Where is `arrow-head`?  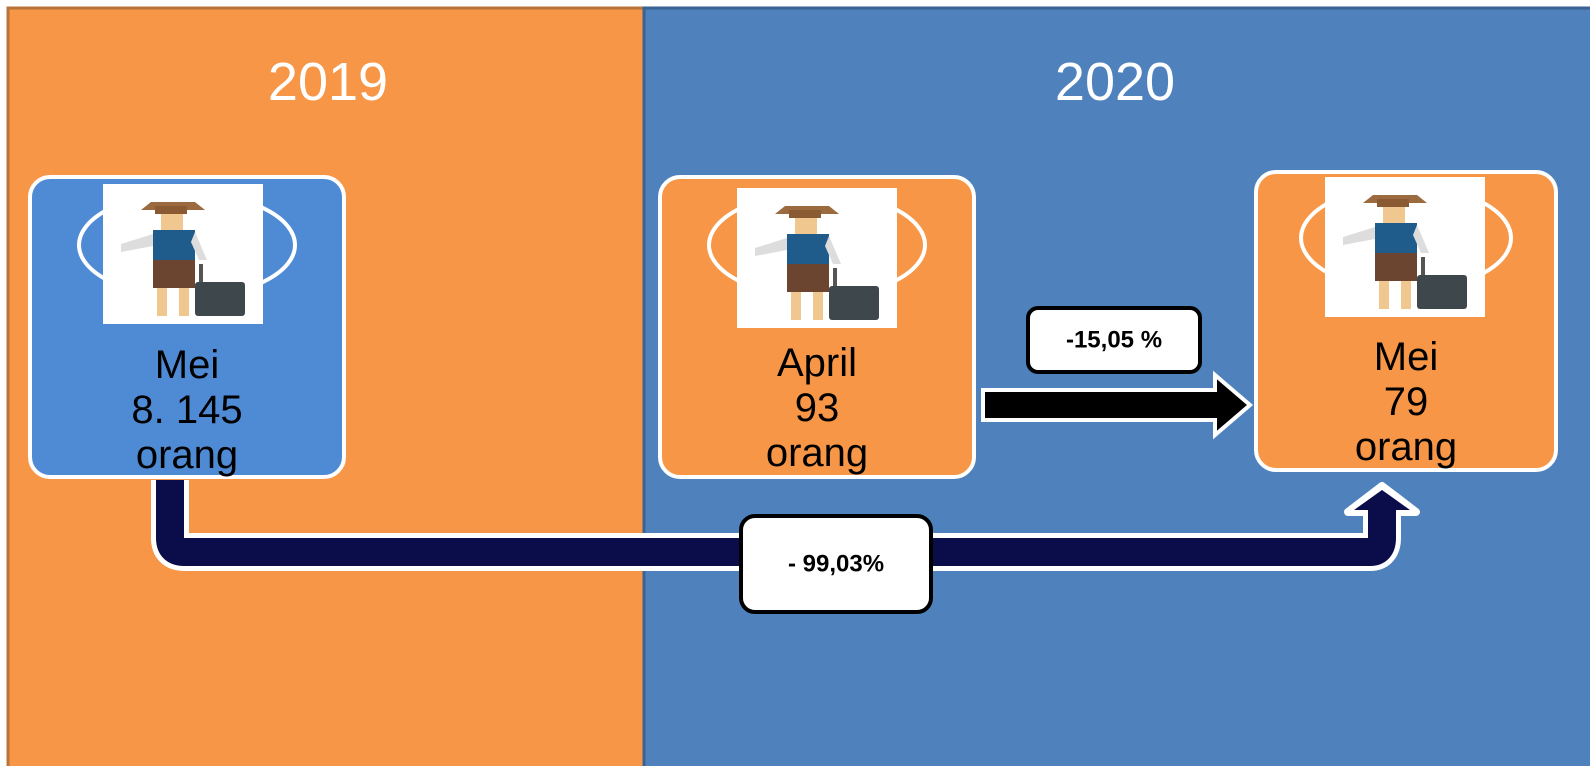
arrow-head is located at coordinates (1382, 500).